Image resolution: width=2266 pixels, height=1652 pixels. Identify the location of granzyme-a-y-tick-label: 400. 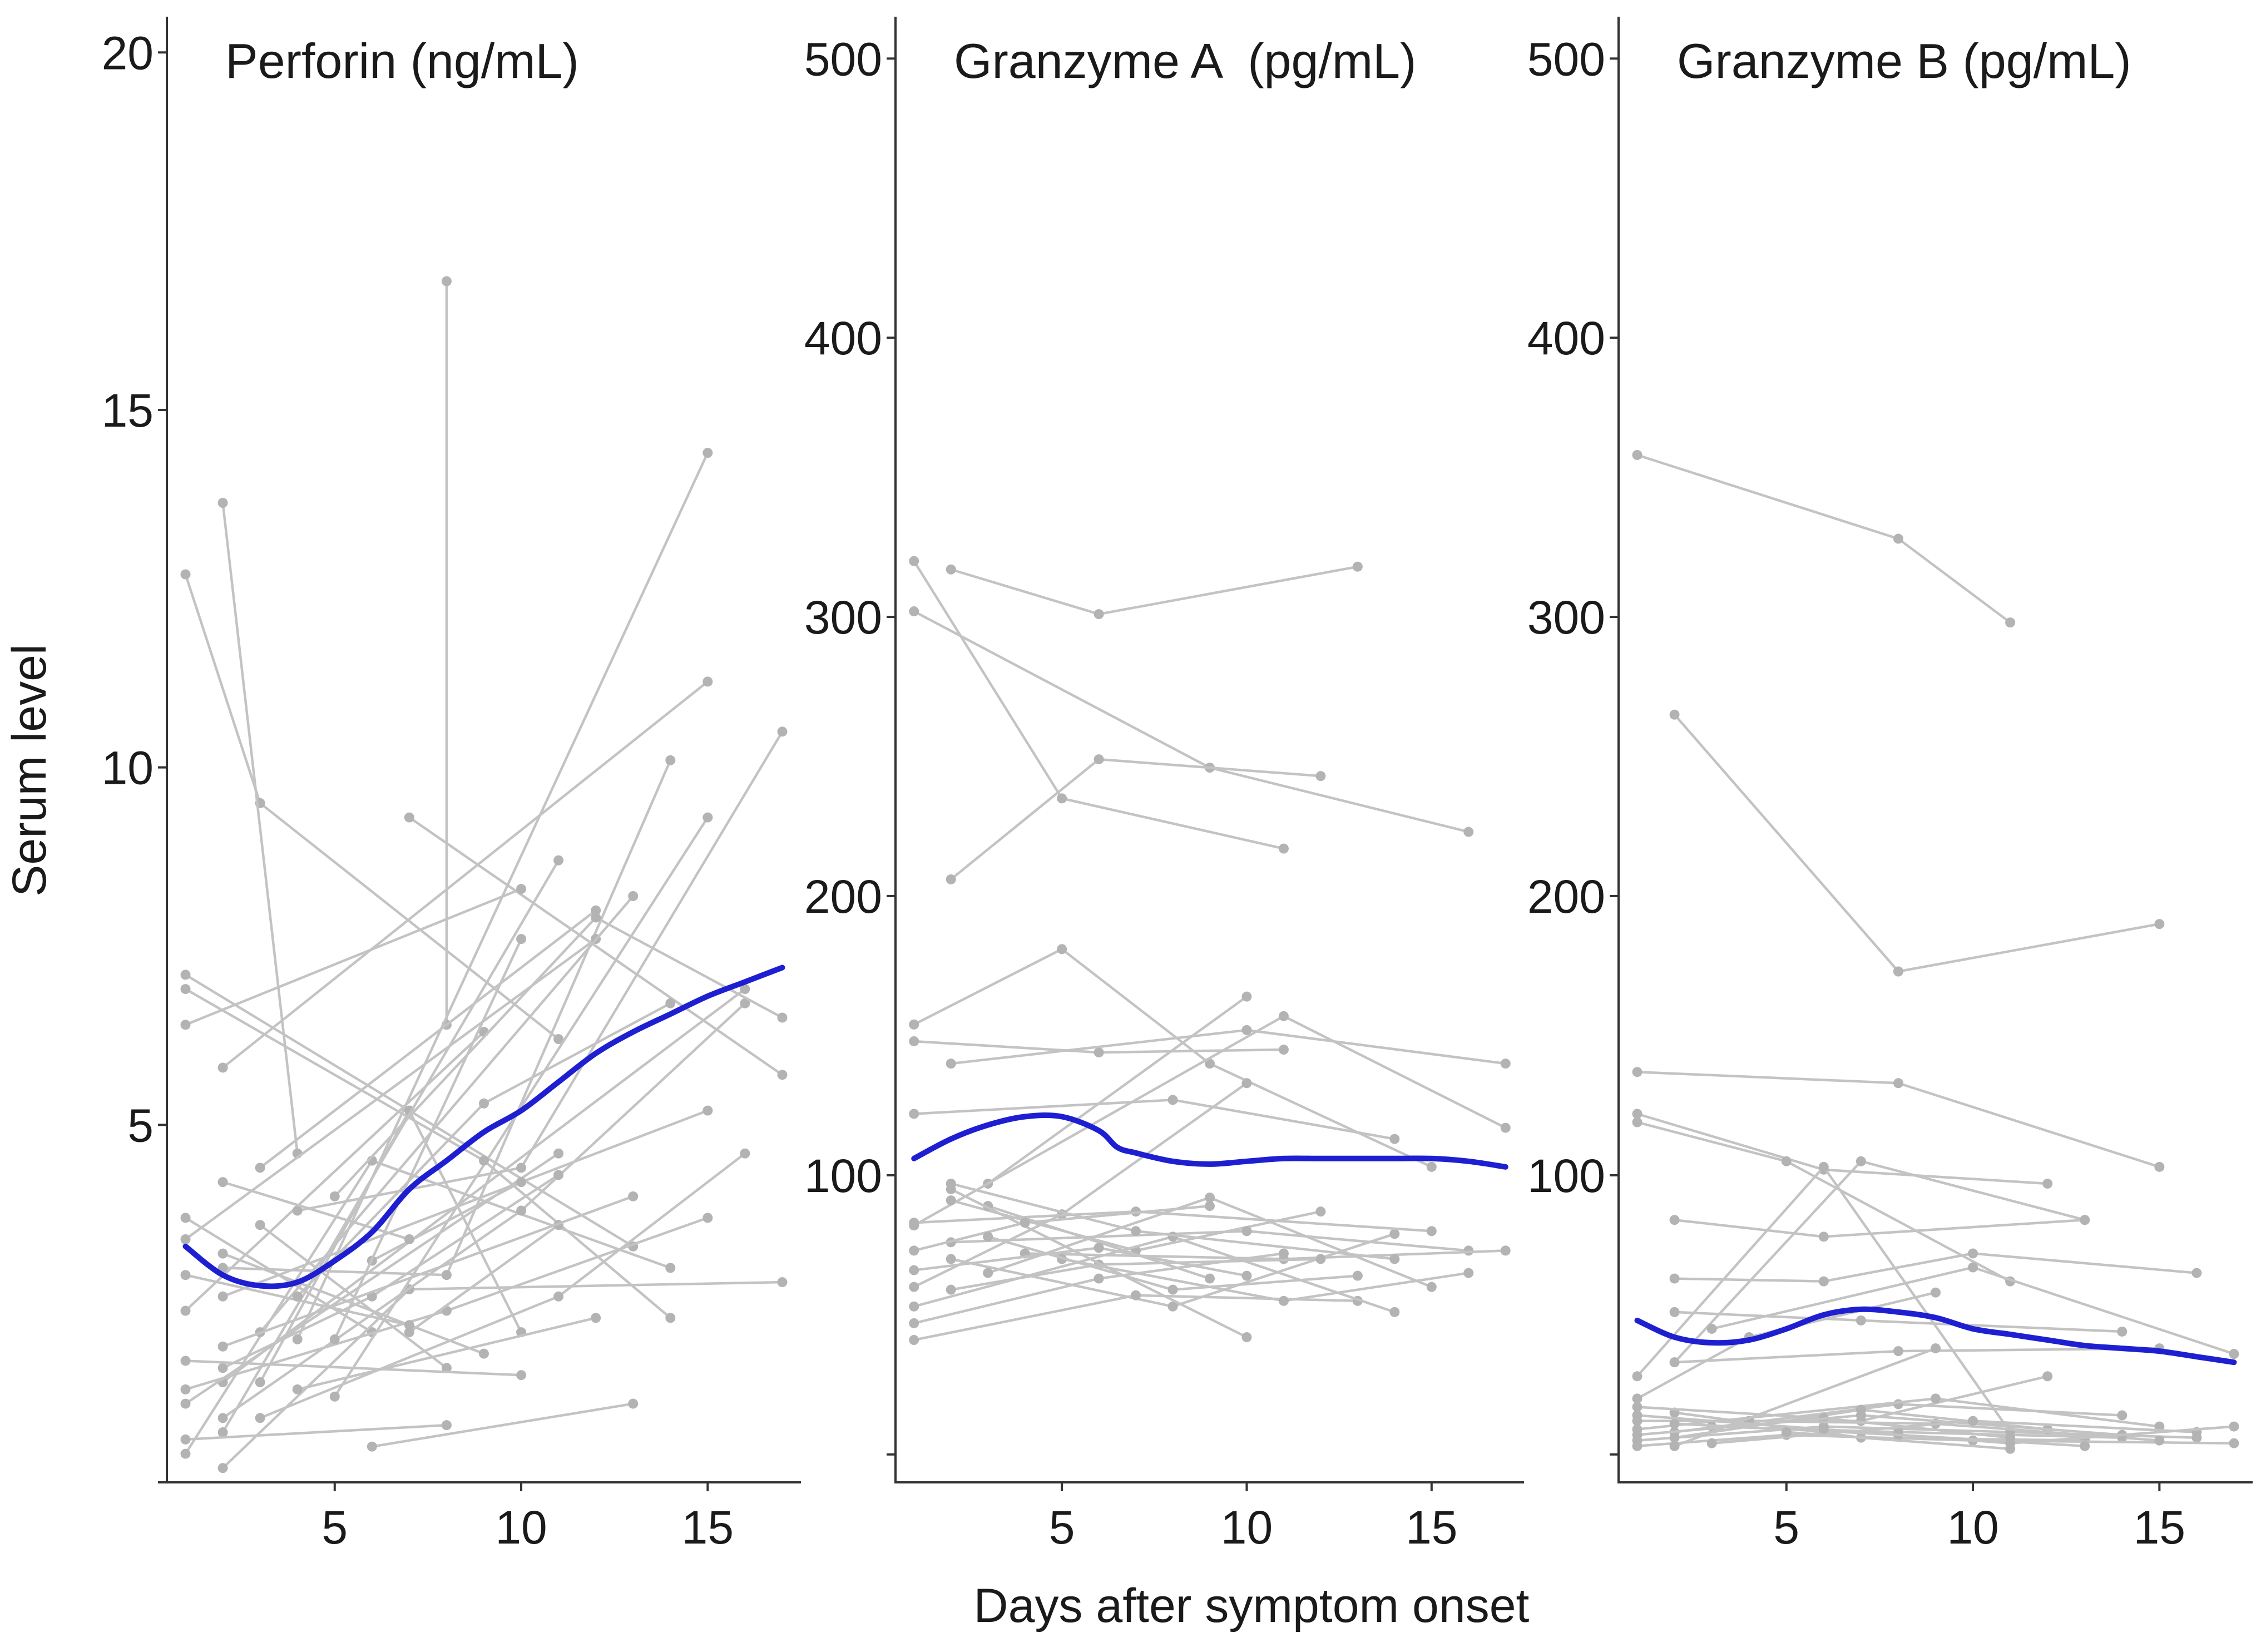
(843, 338).